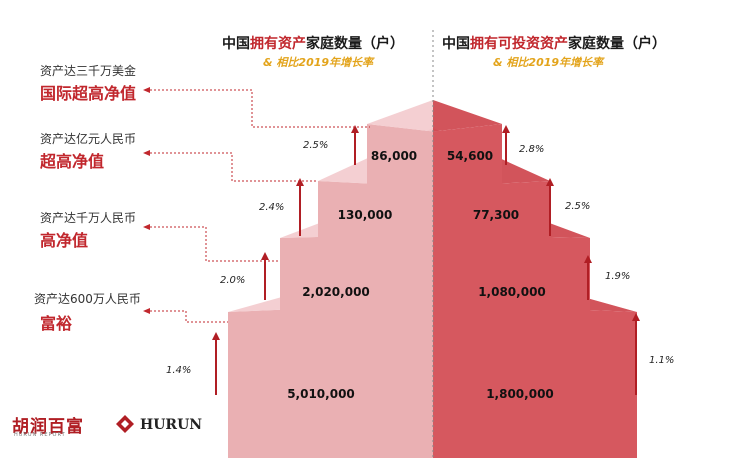  What do you see at coordinates (179, 370) in the screenshot?
I see `growth-left-affluent: 1.4%` at bounding box center [179, 370].